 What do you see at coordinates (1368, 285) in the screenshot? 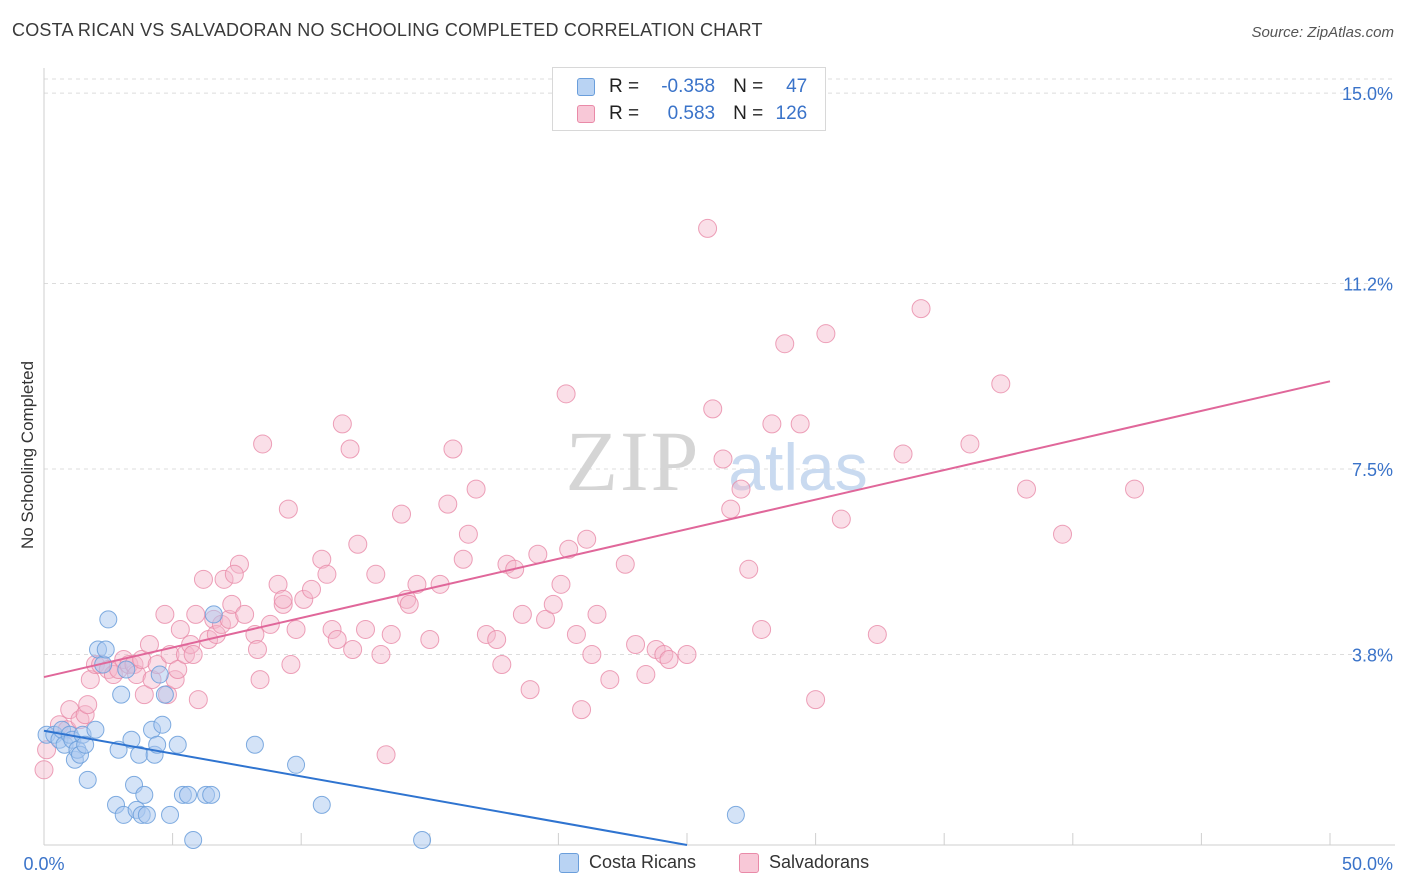
I see `y-tick-label: 11.2%` at bounding box center [1368, 285].